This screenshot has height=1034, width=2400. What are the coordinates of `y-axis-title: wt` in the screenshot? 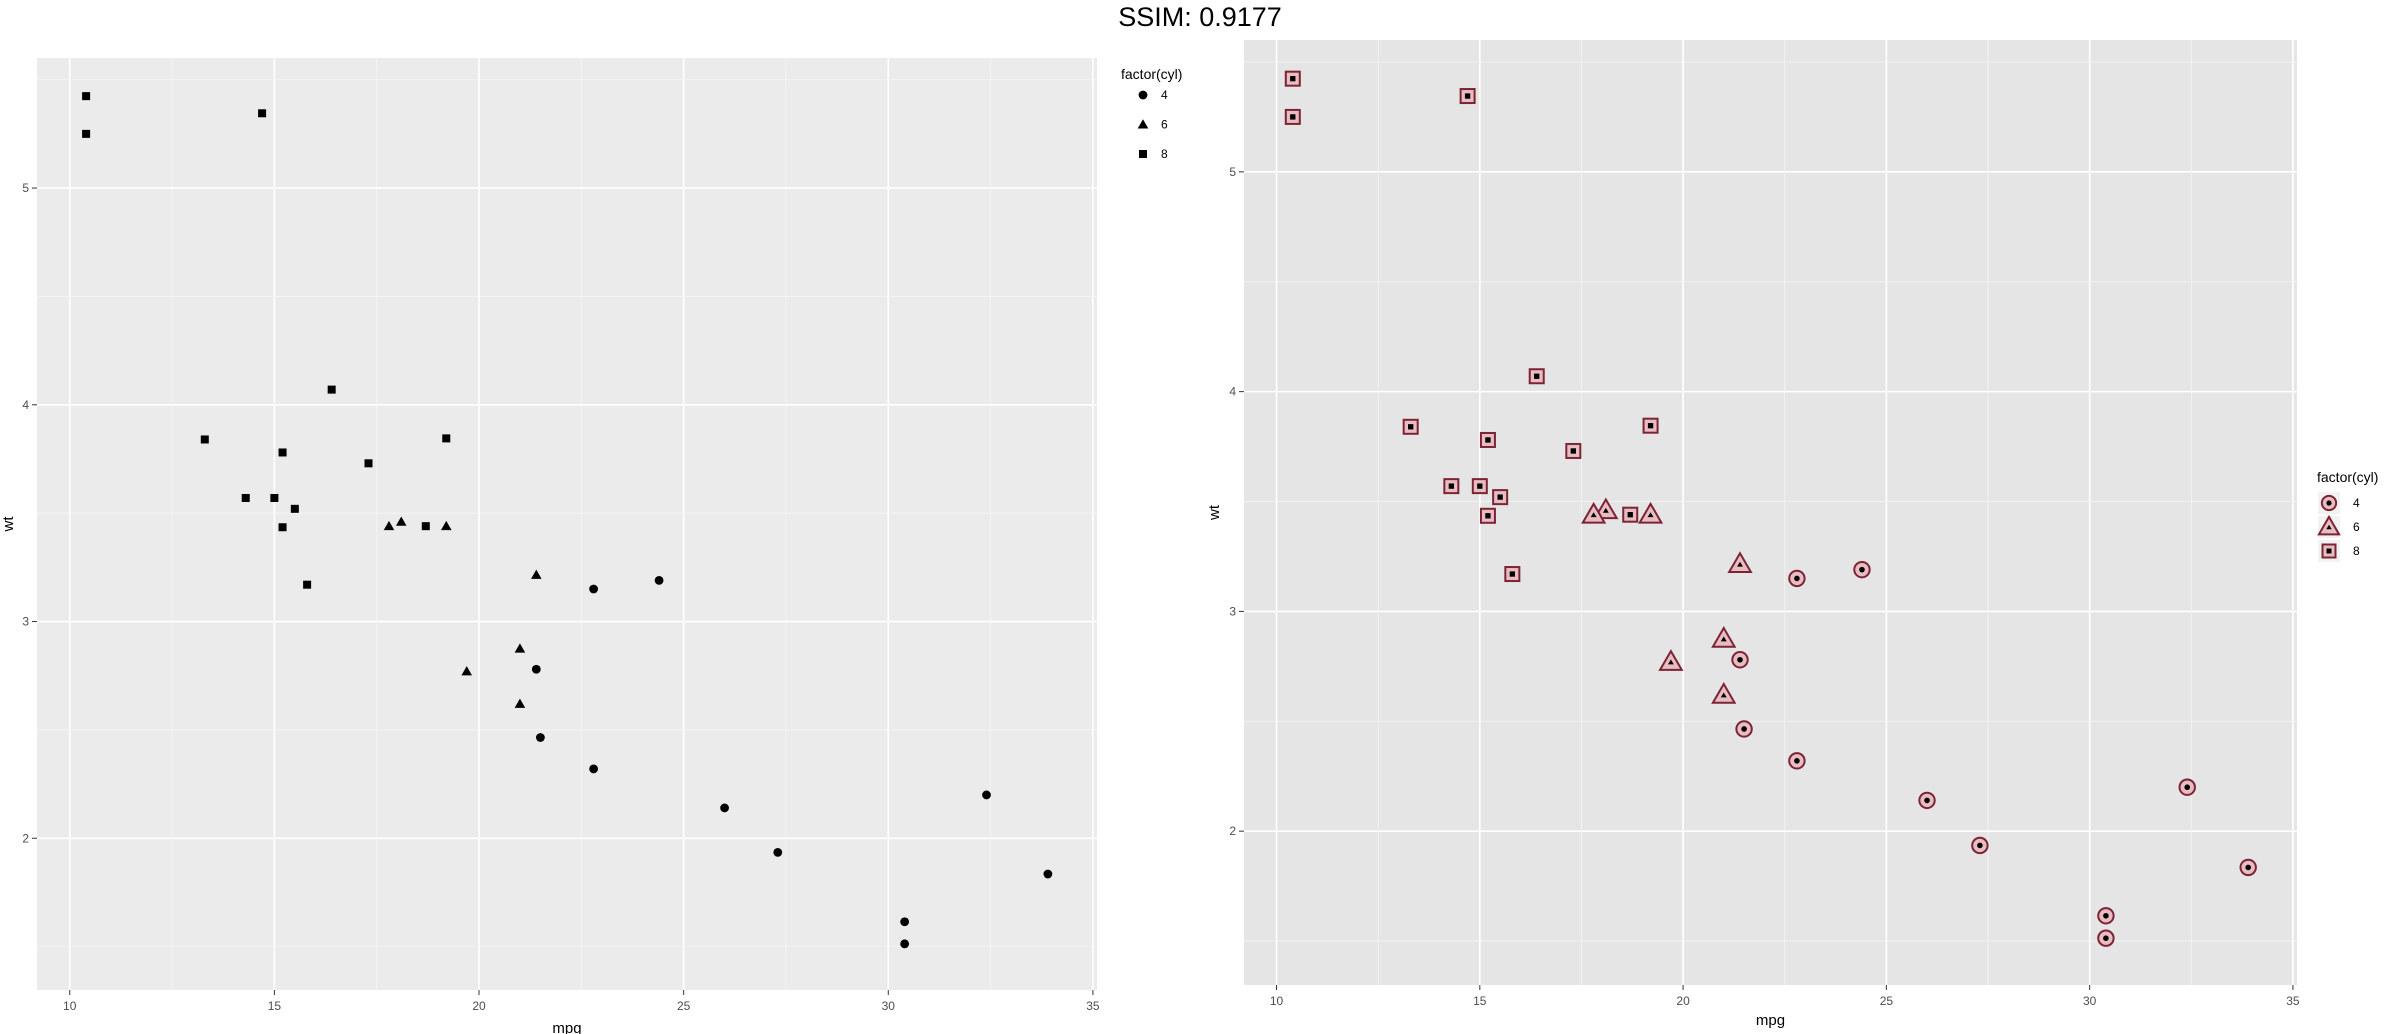 It's located at (8, 524).